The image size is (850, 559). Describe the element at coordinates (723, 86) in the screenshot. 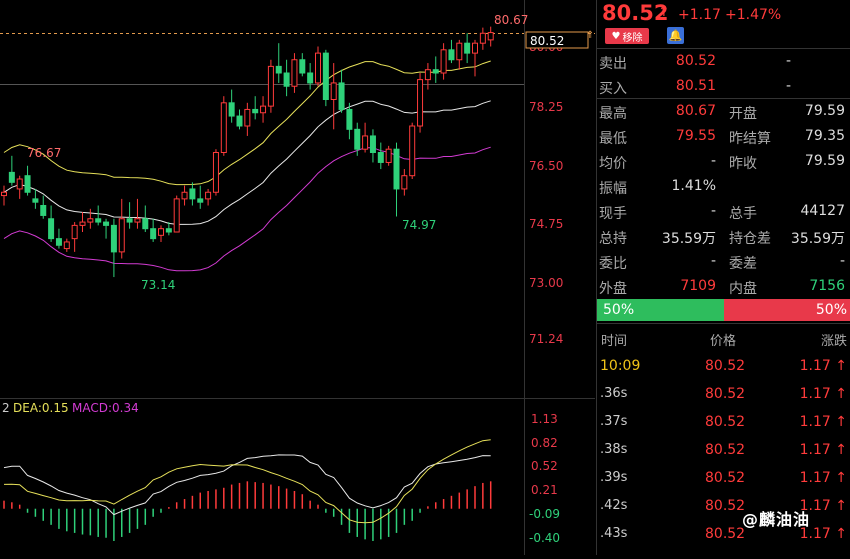

I see `buy-row: 买入 80.51 -` at that location.